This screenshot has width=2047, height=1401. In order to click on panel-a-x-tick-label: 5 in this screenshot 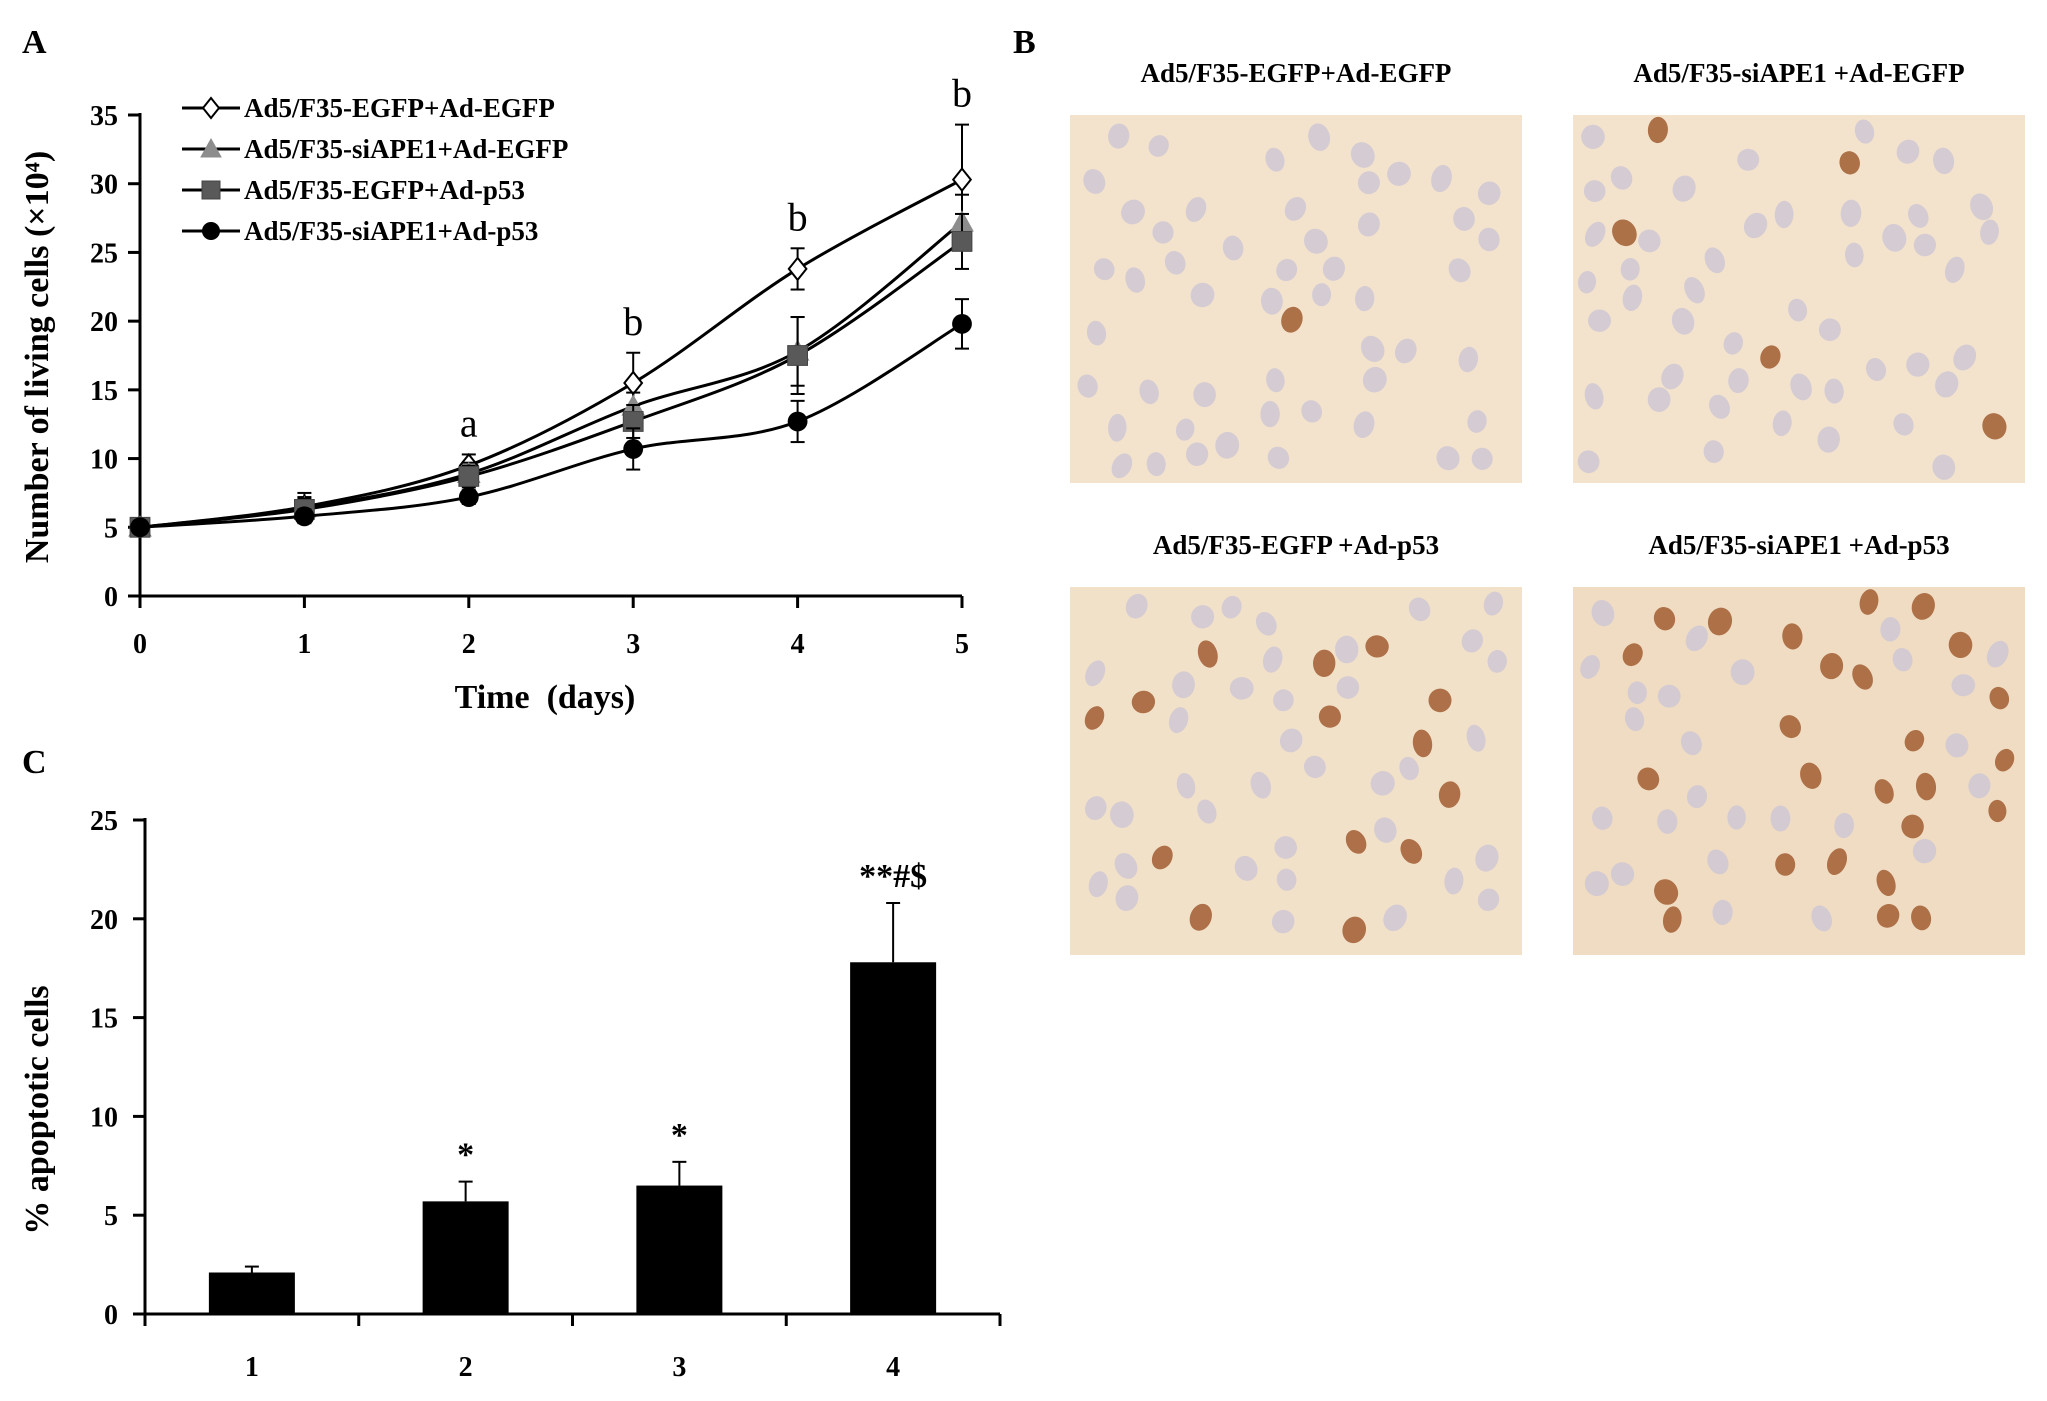, I will do `click(962, 644)`.